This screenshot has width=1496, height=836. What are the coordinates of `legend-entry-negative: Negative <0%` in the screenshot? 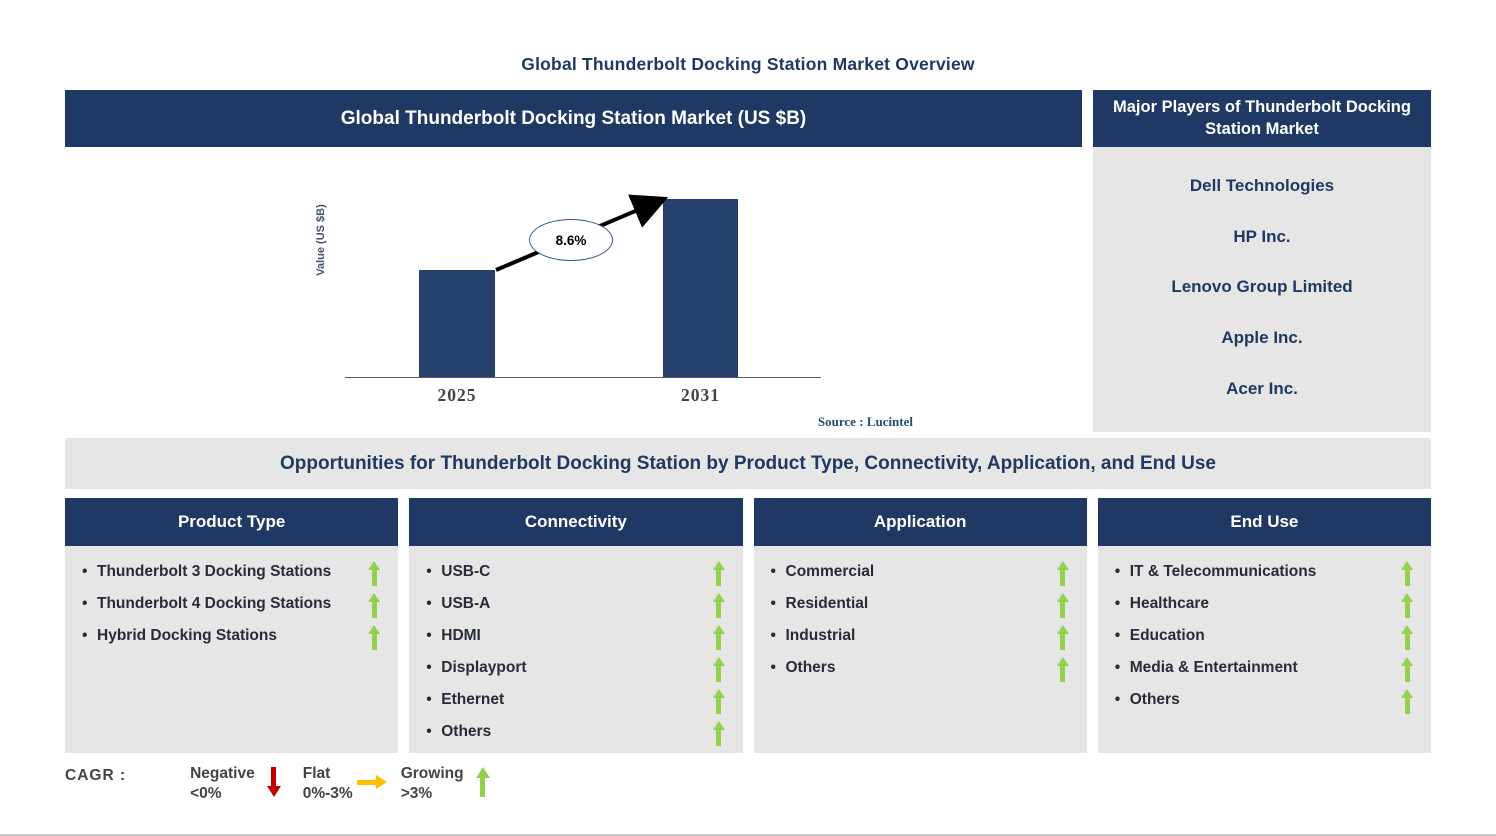 It's located at (235, 784).